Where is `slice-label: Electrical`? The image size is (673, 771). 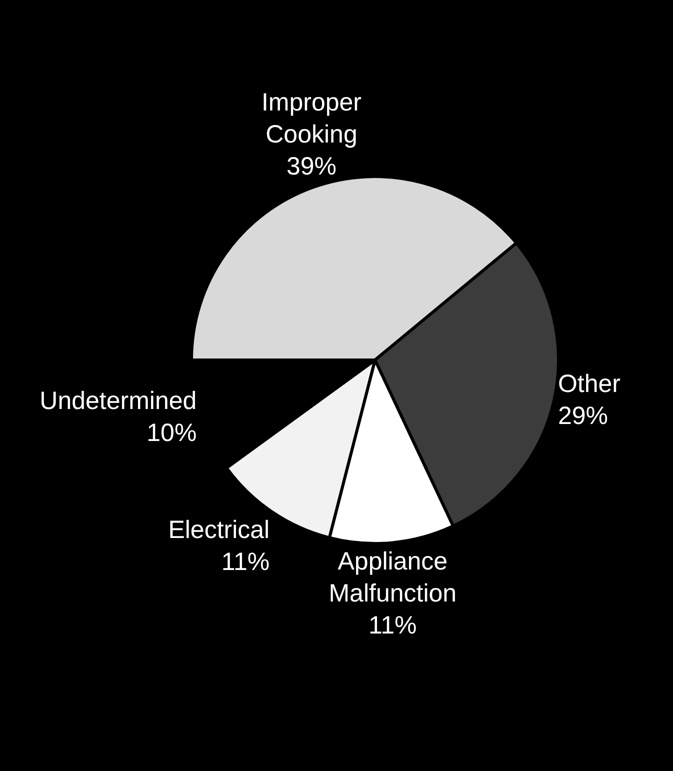
slice-label: Electrical is located at coordinates (219, 530).